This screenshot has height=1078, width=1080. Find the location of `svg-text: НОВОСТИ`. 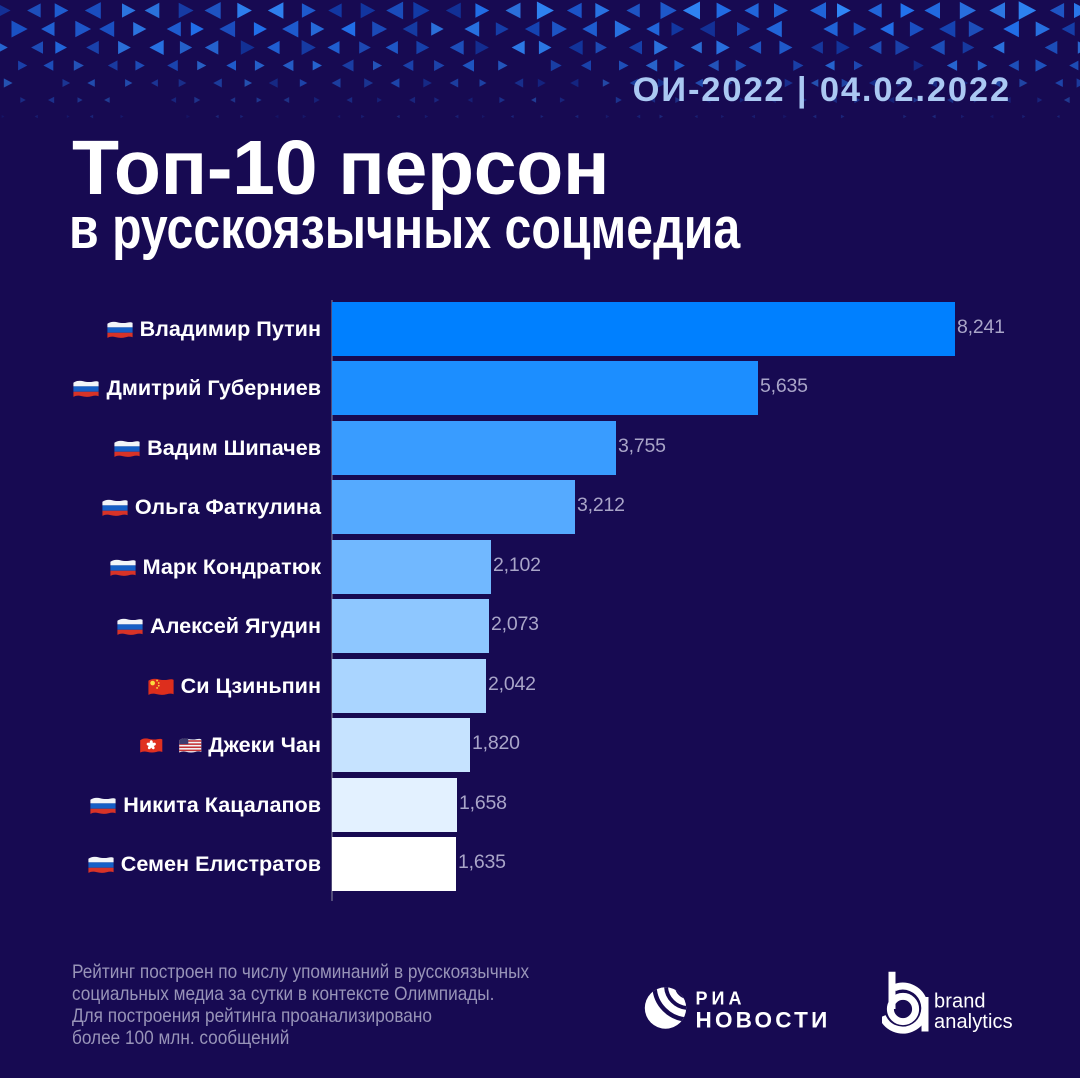

svg-text: НОВОСТИ is located at coordinates (763, 1020).